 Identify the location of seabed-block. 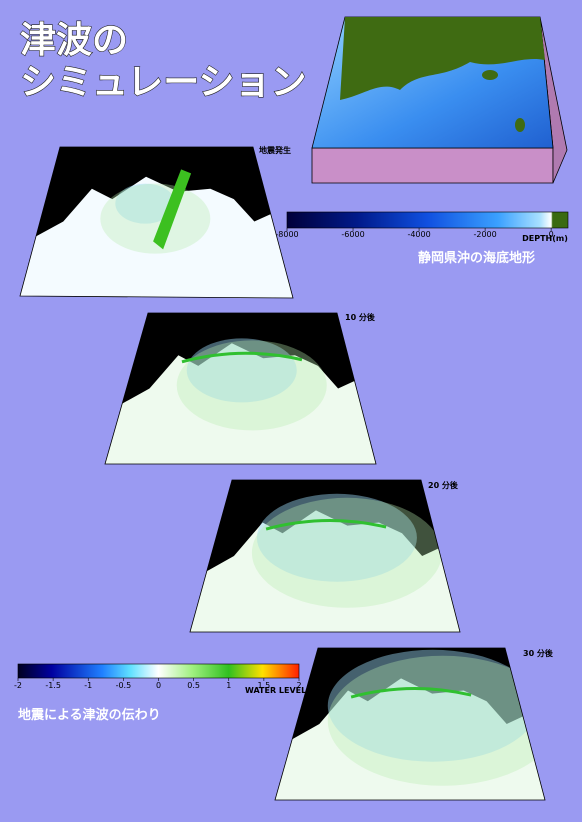
(439, 100).